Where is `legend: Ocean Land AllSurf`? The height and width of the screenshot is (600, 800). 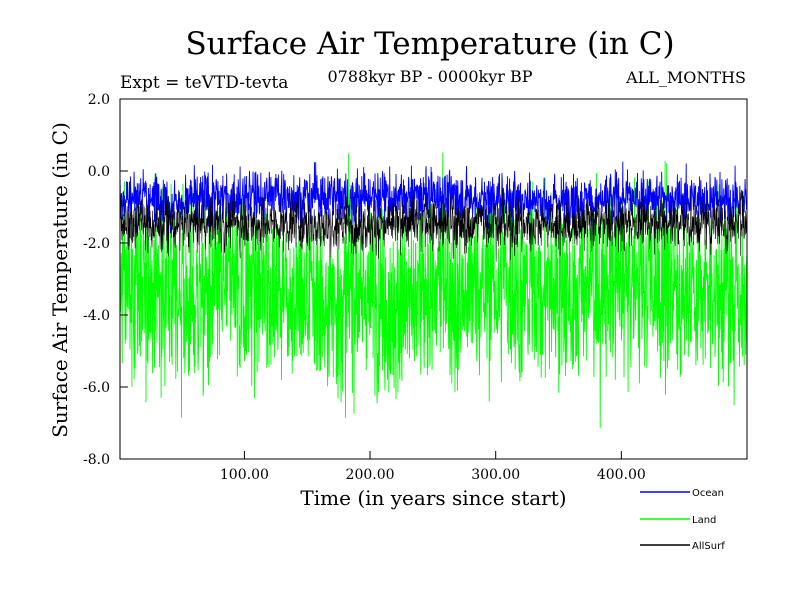
legend: Ocean Land AllSurf is located at coordinates (682, 520).